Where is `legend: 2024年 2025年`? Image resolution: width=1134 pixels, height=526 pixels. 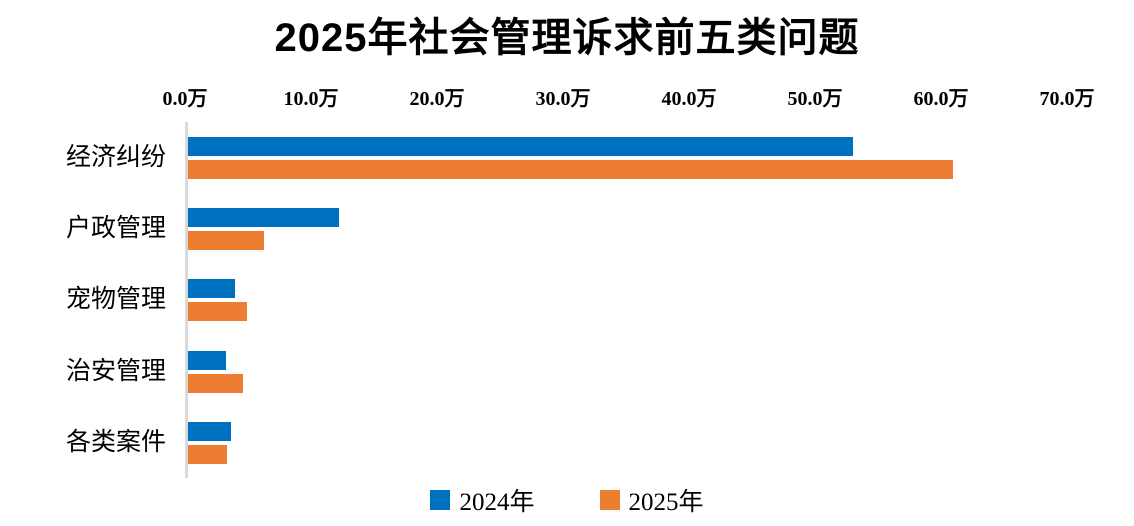 legend: 2024年 2025年 is located at coordinates (567, 500).